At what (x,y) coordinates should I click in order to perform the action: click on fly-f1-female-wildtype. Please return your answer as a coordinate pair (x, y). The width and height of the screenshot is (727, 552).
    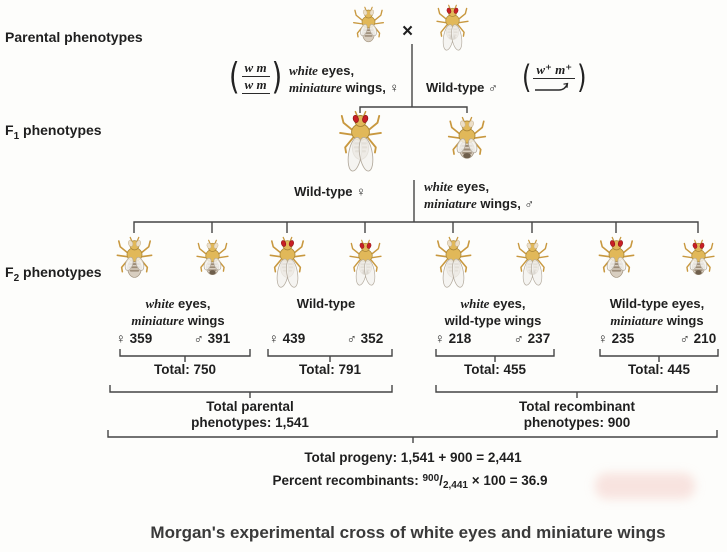
    Looking at the image, I should click on (360, 146).